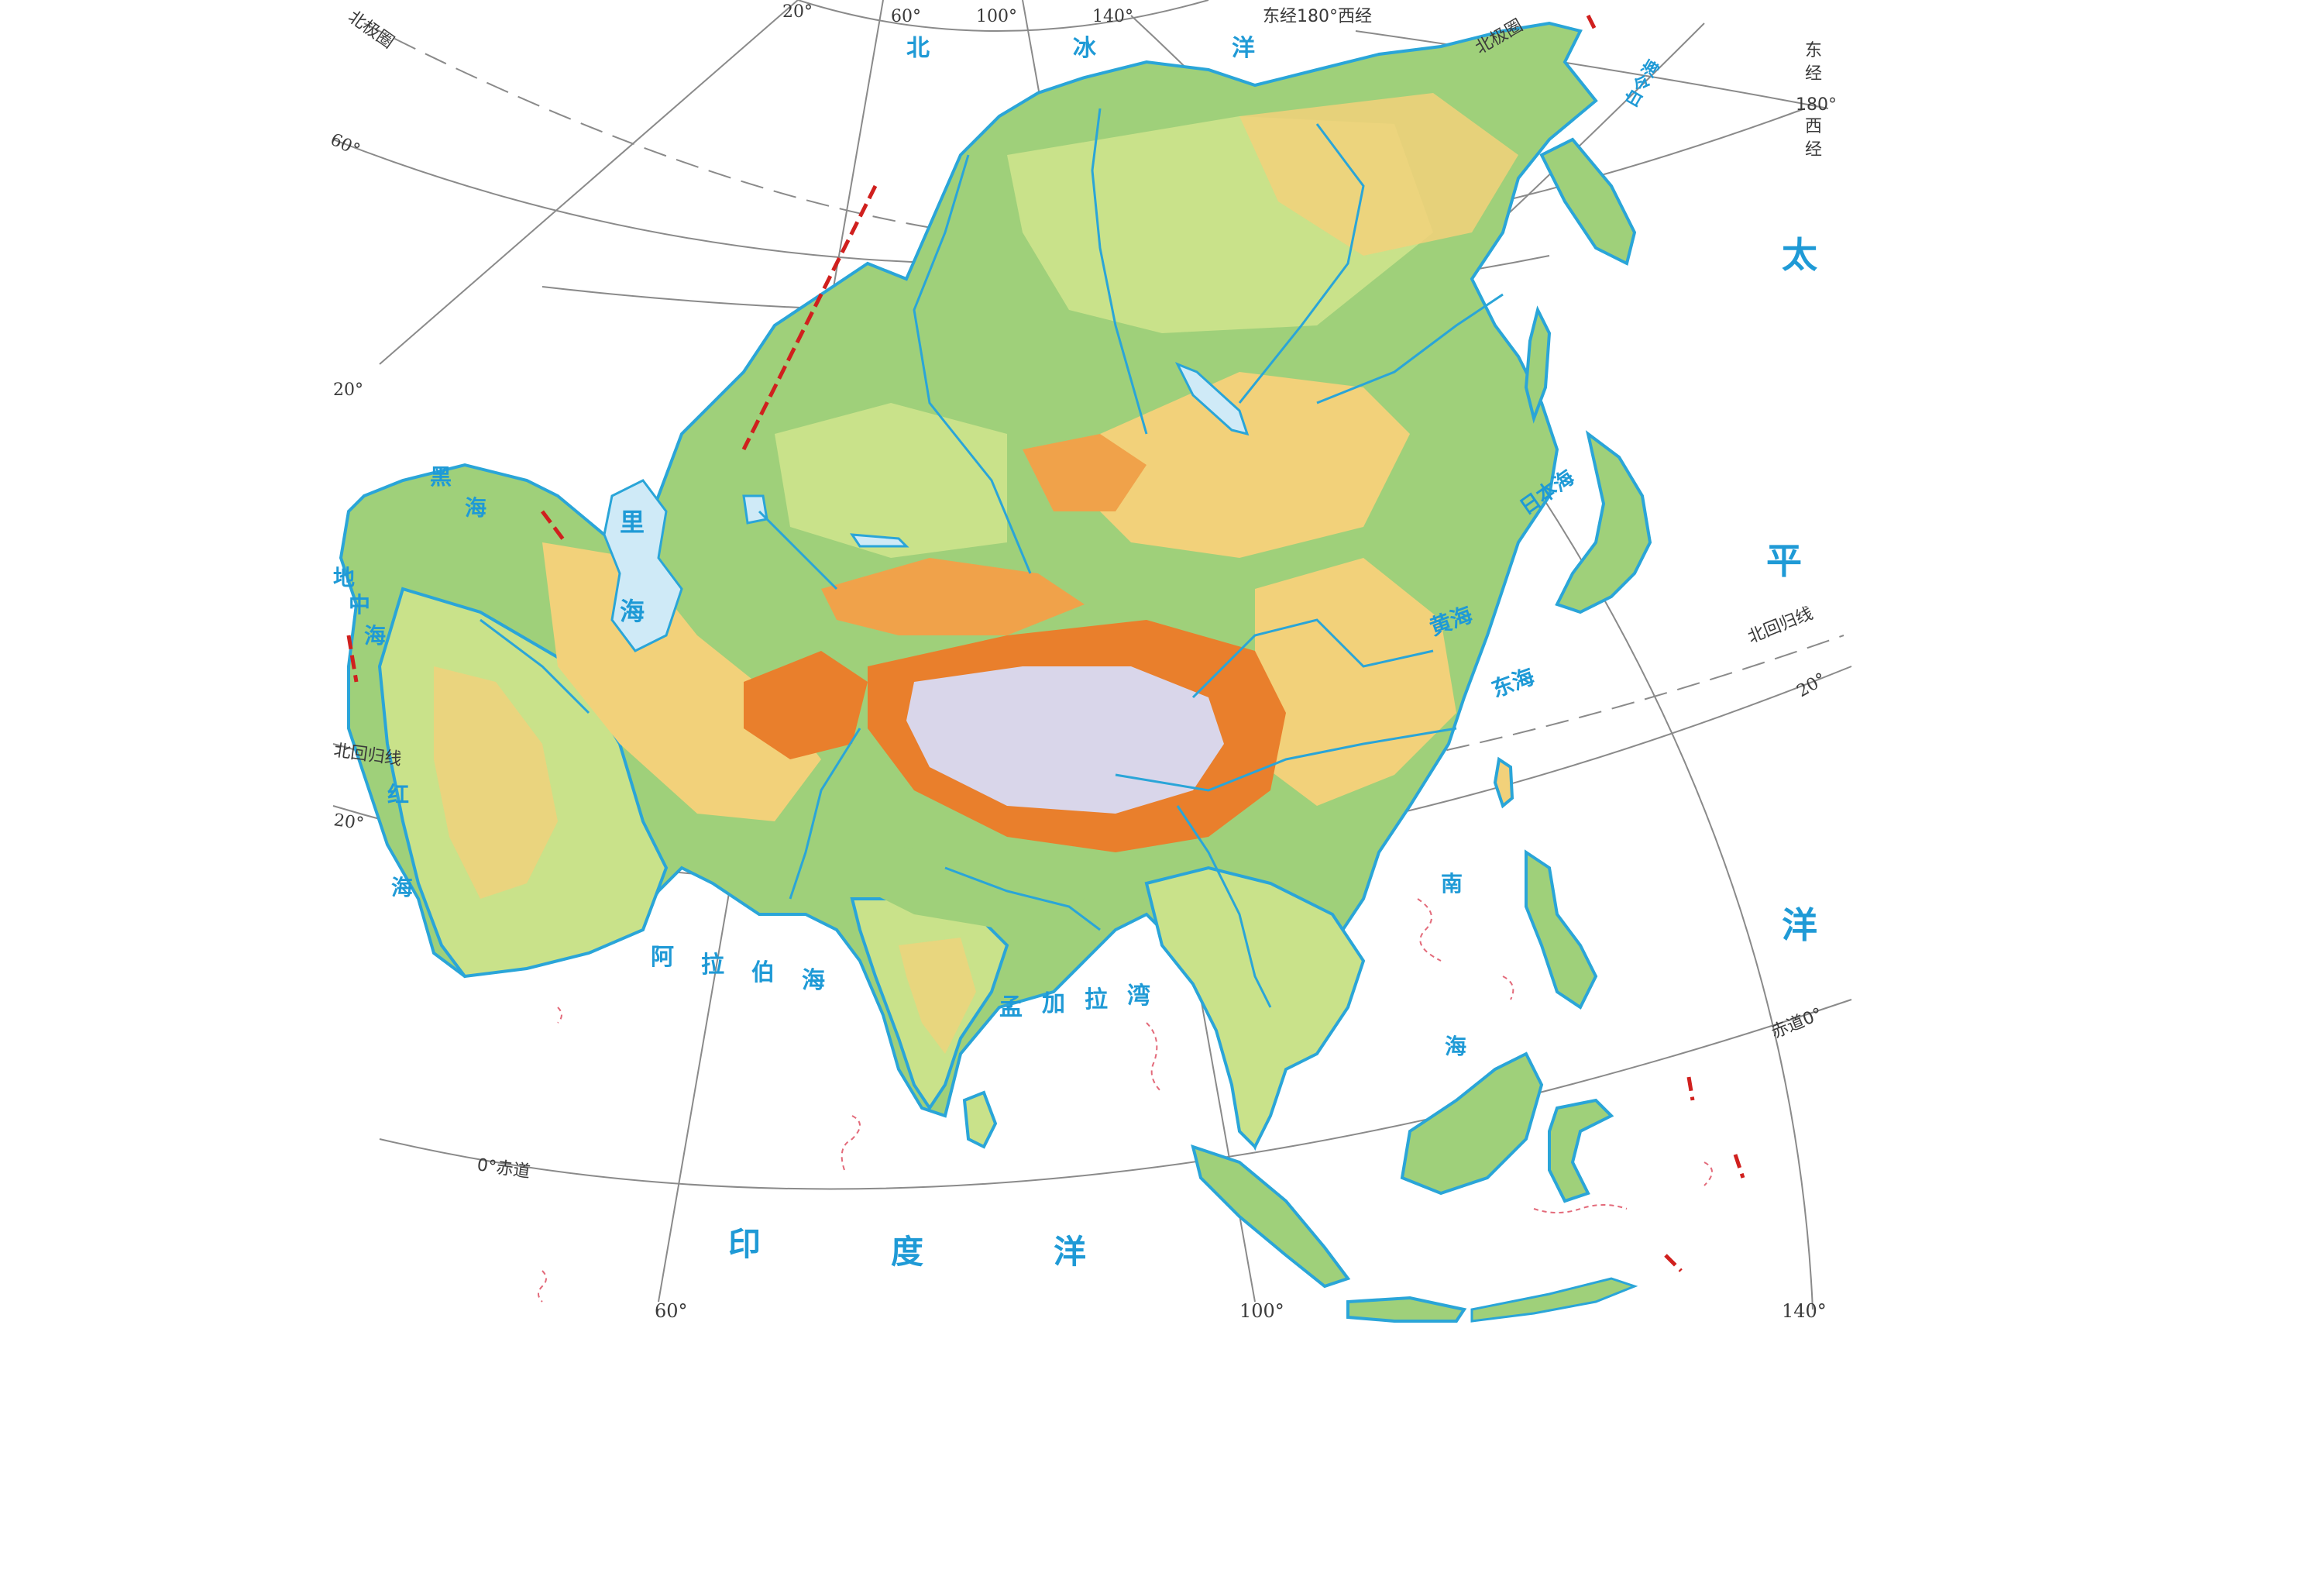 This screenshot has width=2324, height=1590. I want to click on river-lena, so click(1301, 263).